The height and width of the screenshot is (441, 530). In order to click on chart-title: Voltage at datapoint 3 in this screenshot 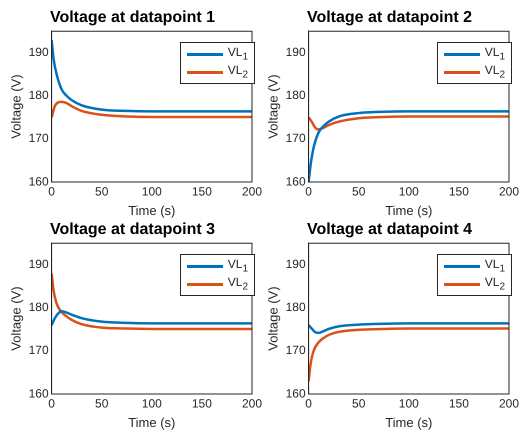, I will do `click(133, 229)`.